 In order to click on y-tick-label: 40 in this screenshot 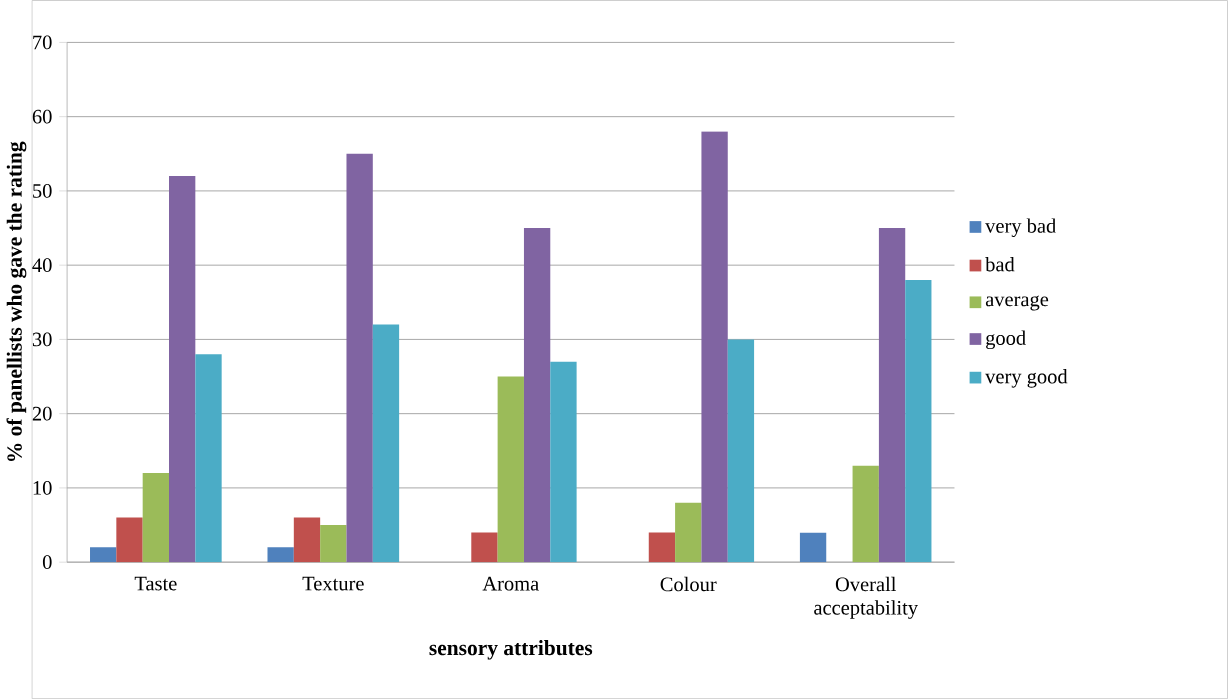, I will do `click(42, 265)`.